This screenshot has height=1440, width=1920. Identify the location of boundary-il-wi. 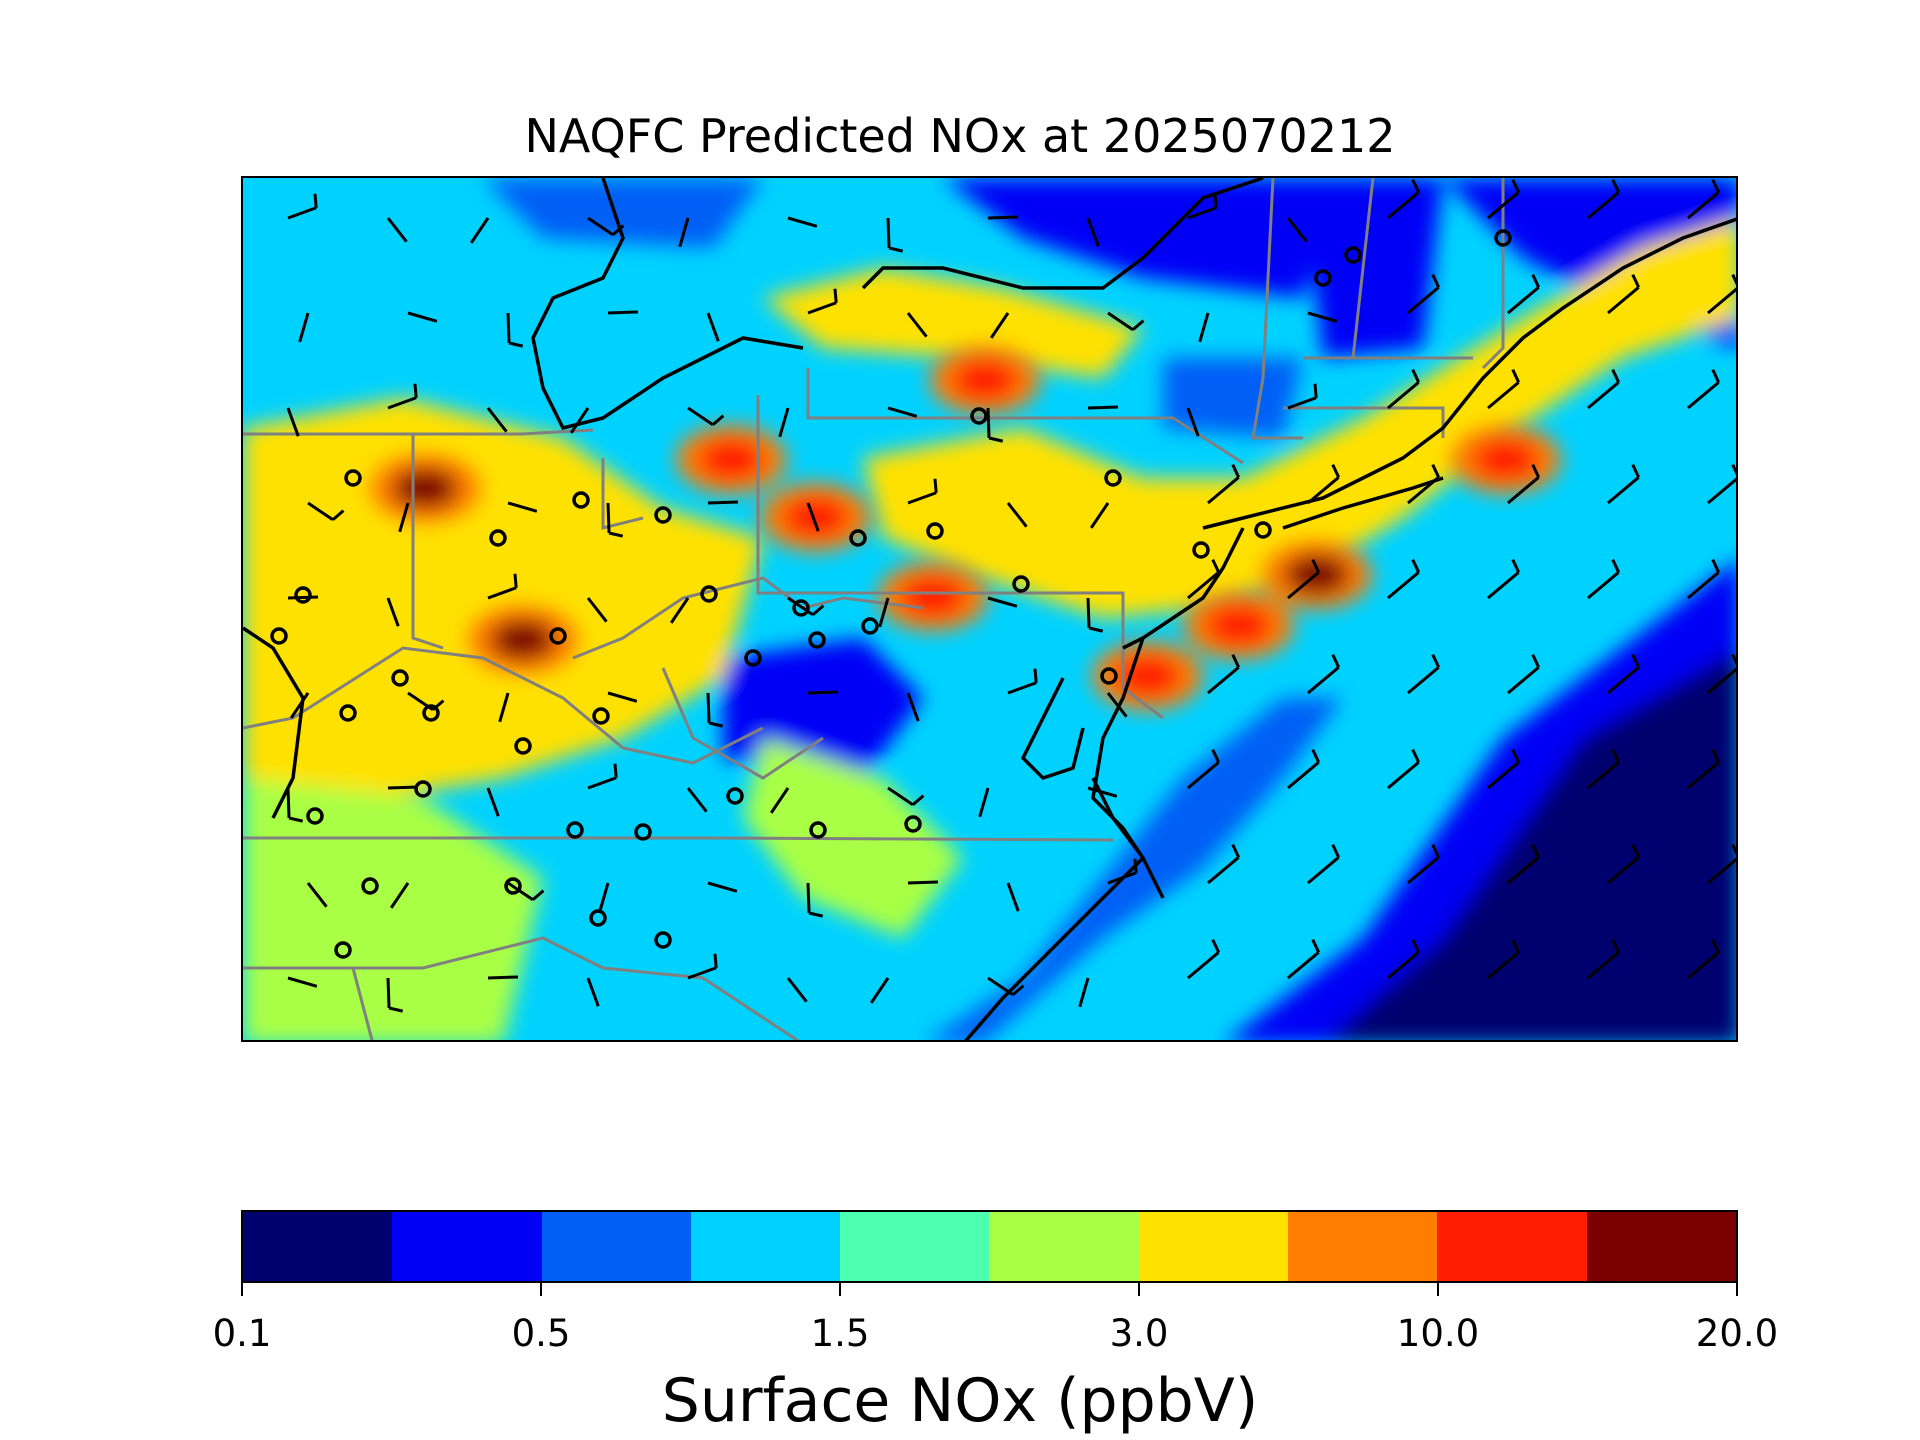
(418, 432).